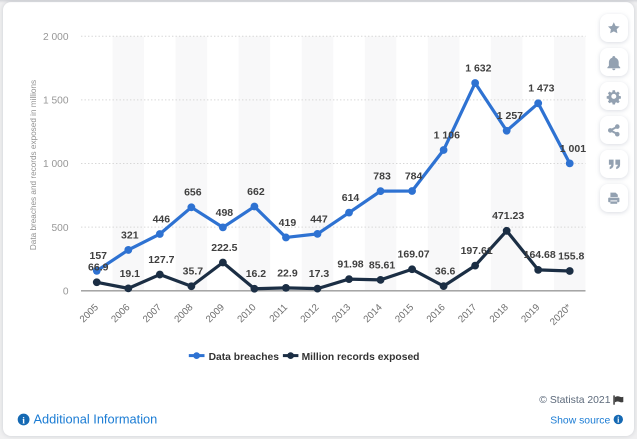  Describe the element at coordinates (120, 313) in the screenshot. I see `svg-text: 2006` at that location.